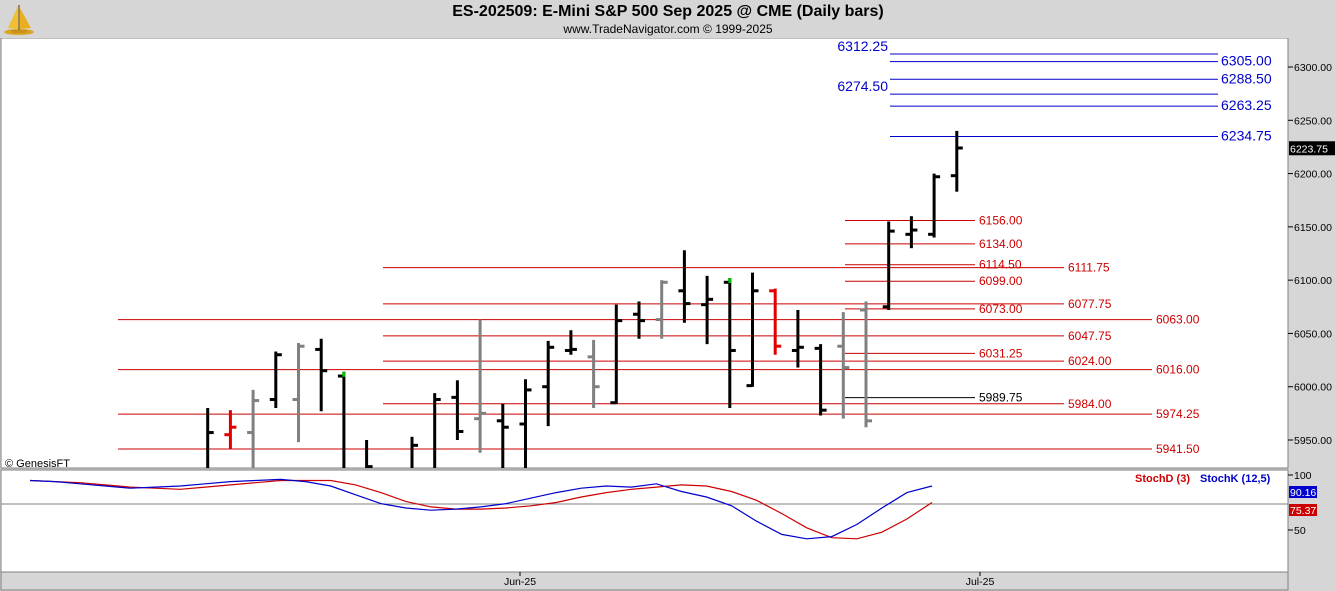 The height and width of the screenshot is (591, 1336). Describe the element at coordinates (1313, 68) in the screenshot. I see `y-tick-label: 6300.00` at that location.